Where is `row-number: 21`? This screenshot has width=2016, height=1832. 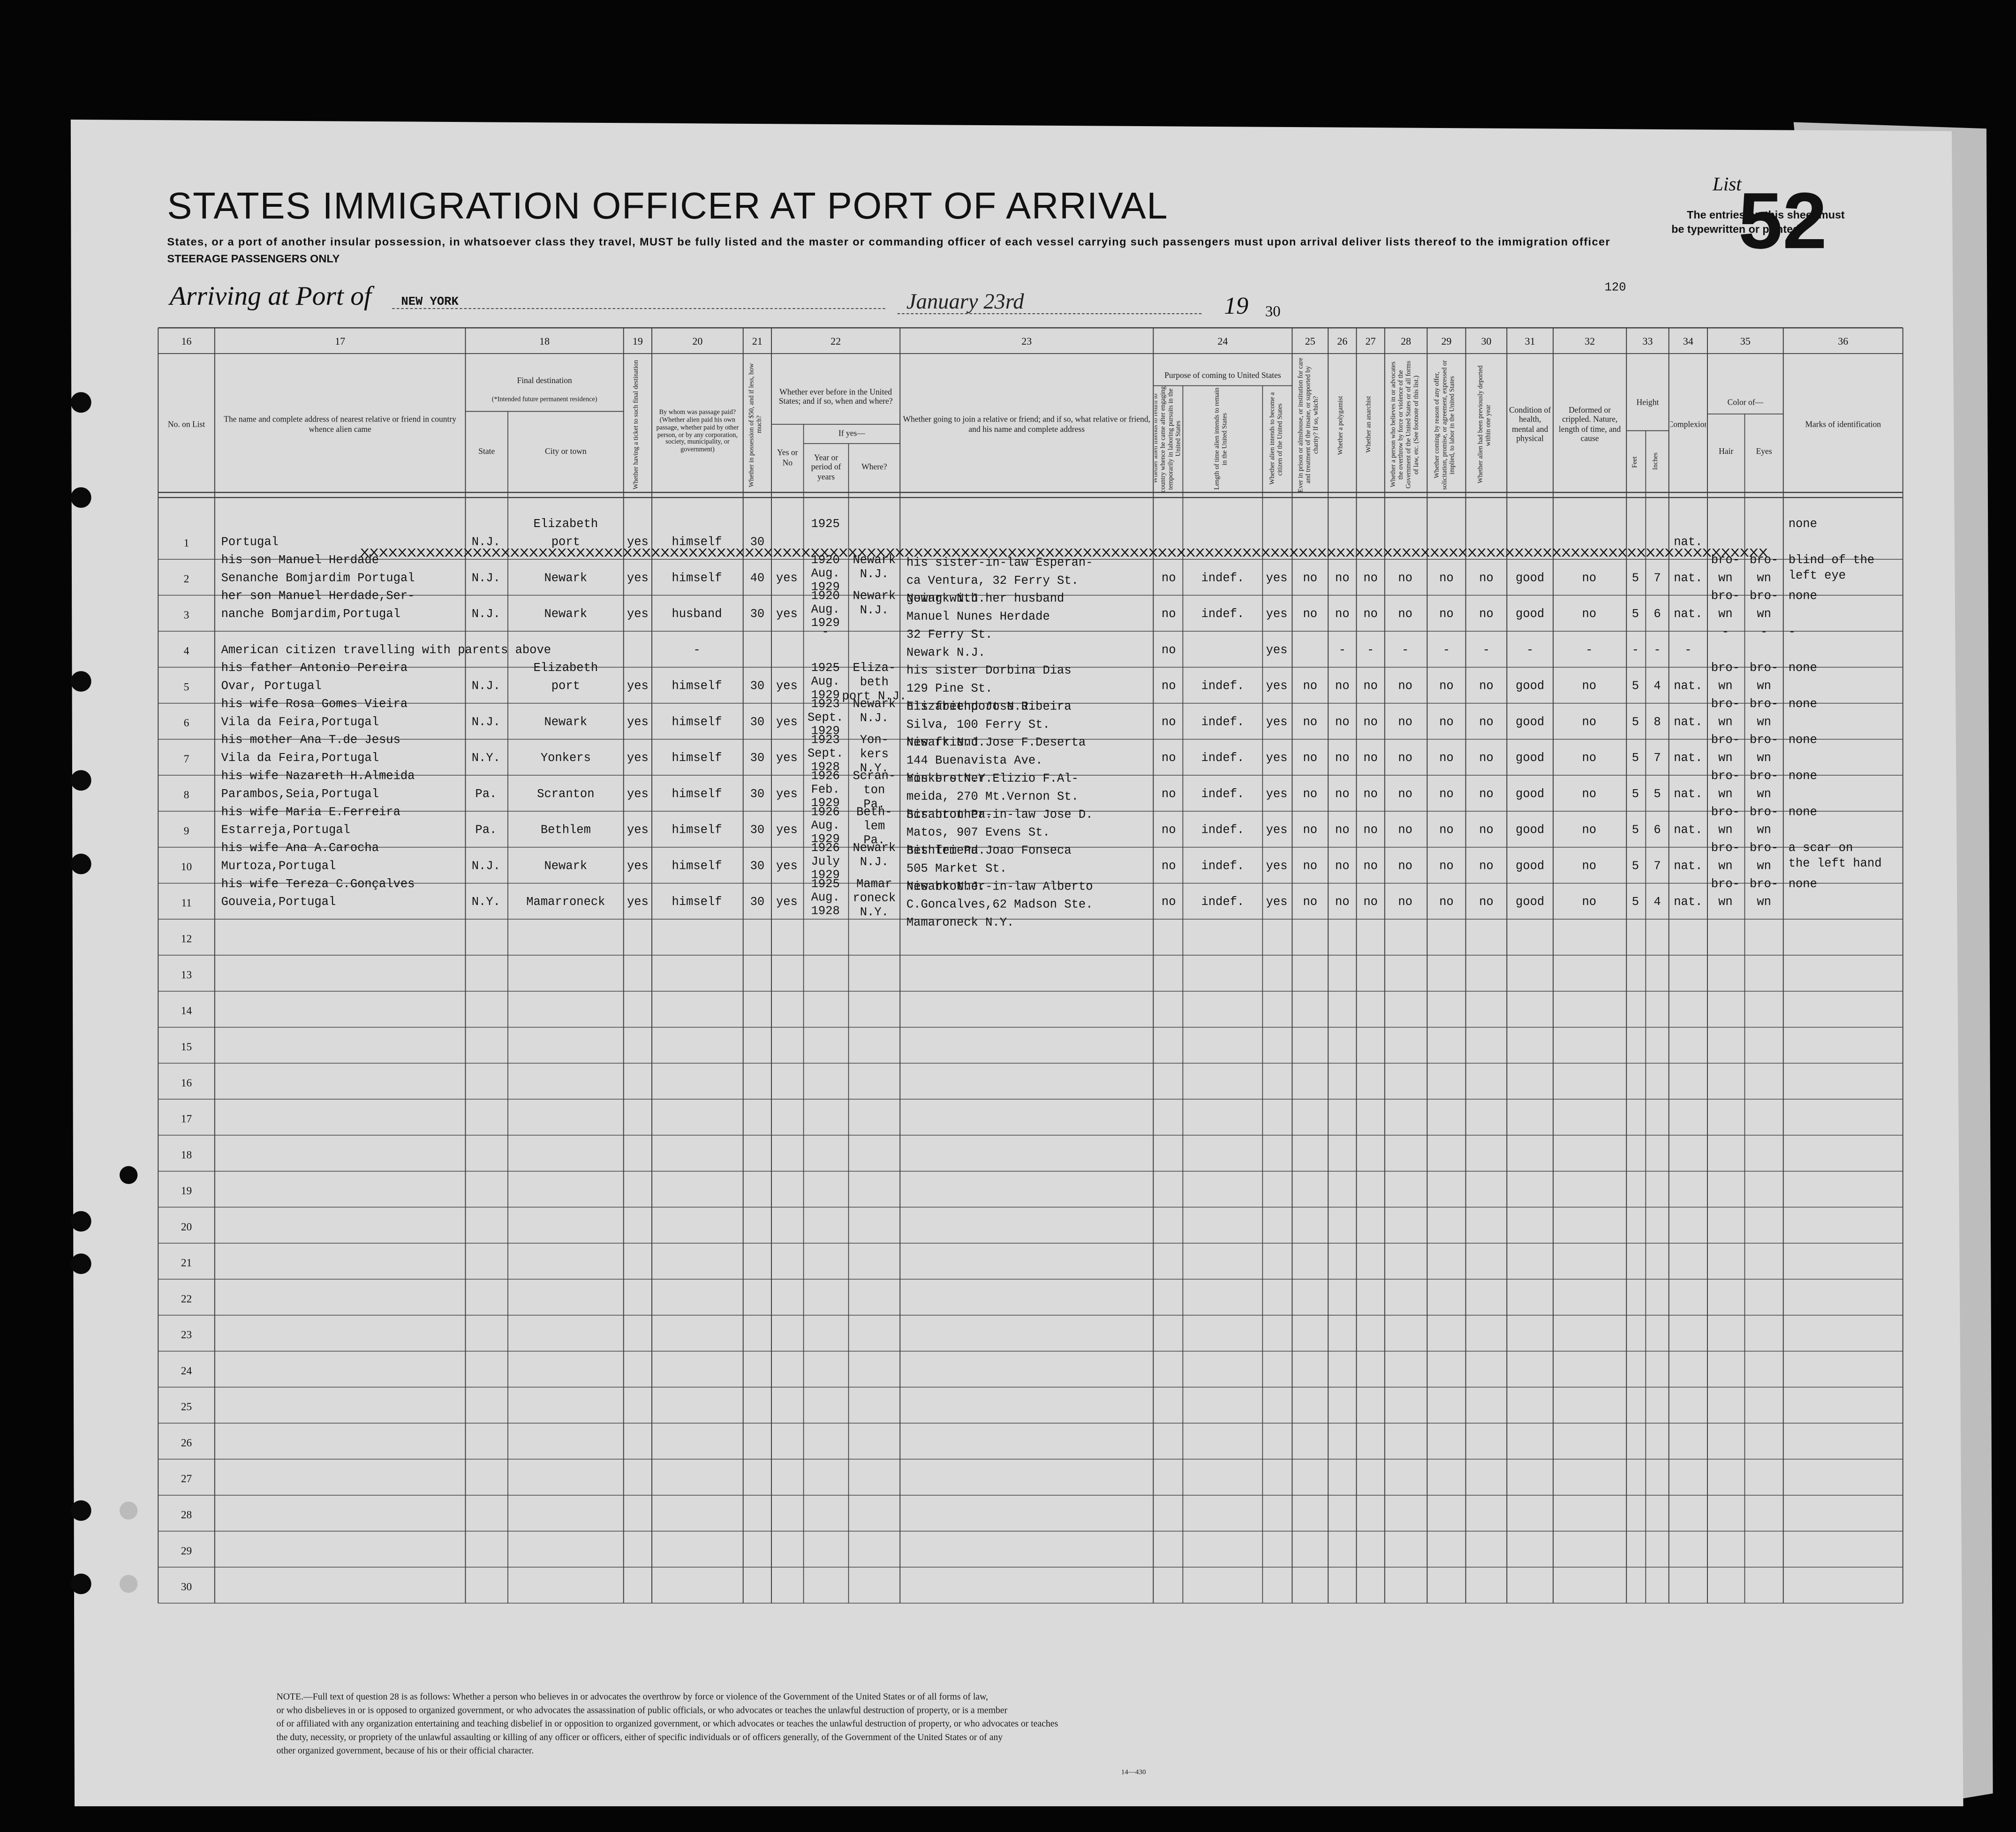
row-number: 21 is located at coordinates (187, 1263).